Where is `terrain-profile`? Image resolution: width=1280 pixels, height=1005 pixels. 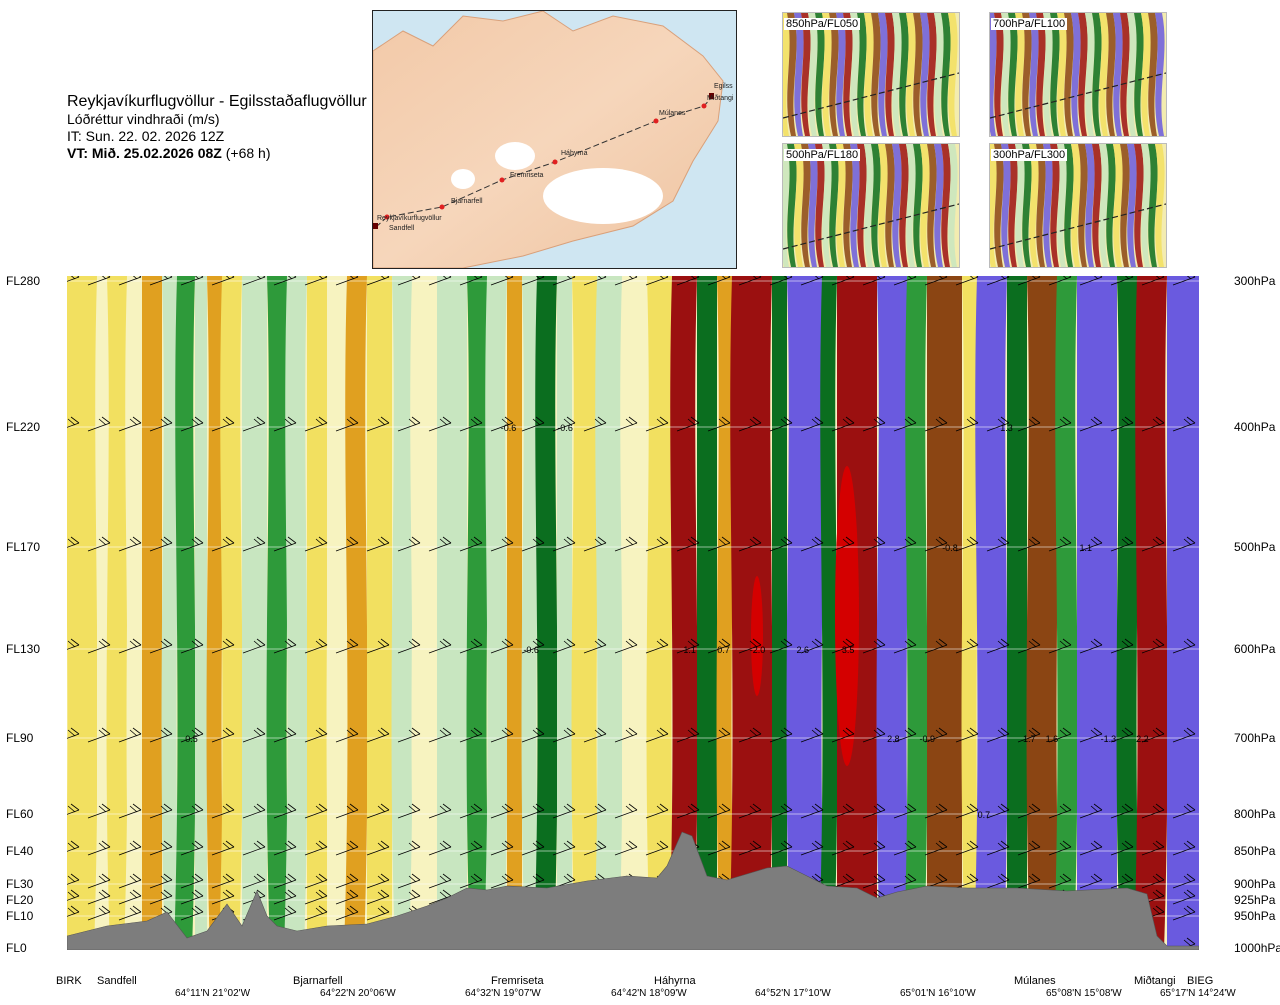 terrain-profile is located at coordinates (633, 890).